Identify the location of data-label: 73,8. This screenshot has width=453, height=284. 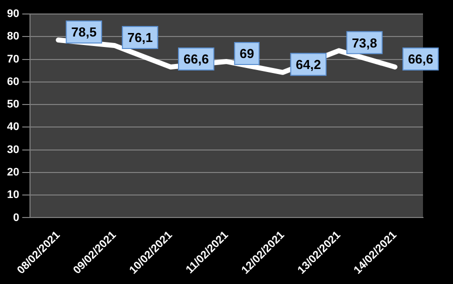
(365, 42).